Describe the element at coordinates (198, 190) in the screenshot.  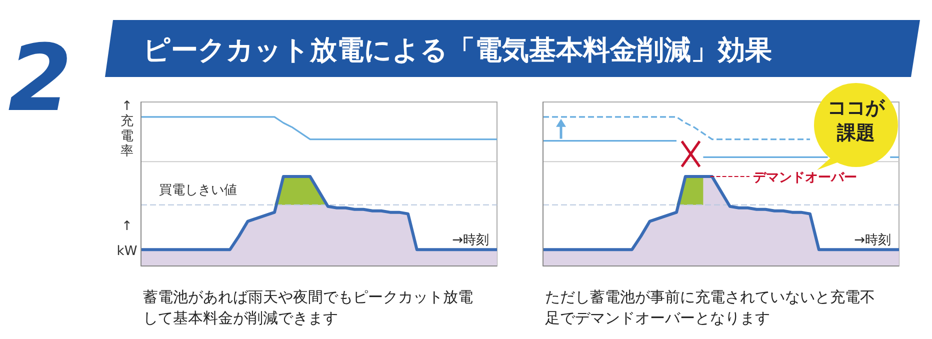
I see `ref-line-label: 買電しきい値` at that location.